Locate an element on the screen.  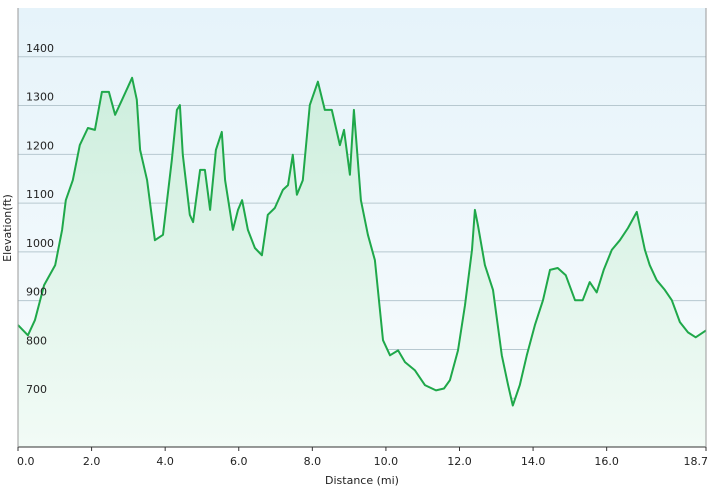
x-tick-label: 12.0 is located at coordinates (459, 461).